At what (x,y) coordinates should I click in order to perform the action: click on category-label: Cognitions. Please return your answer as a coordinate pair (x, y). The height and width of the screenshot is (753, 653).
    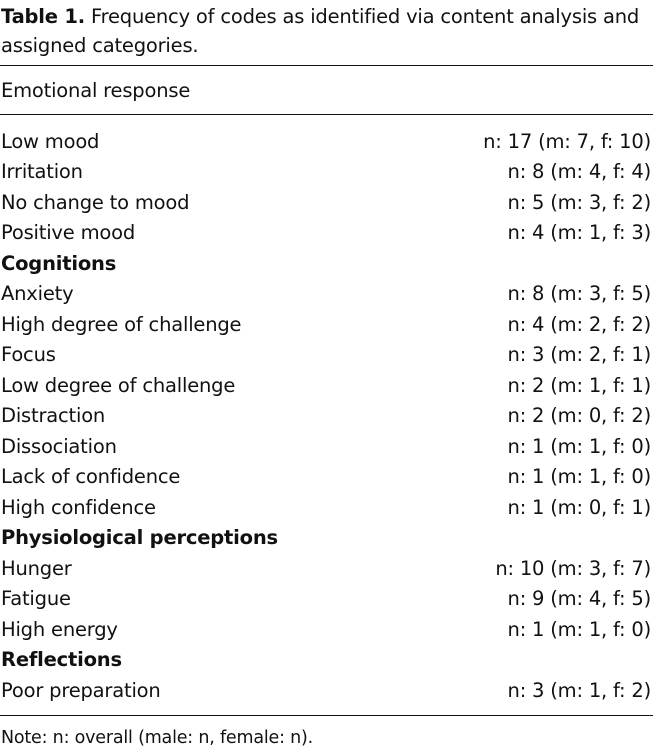
    Looking at the image, I should click on (59, 263).